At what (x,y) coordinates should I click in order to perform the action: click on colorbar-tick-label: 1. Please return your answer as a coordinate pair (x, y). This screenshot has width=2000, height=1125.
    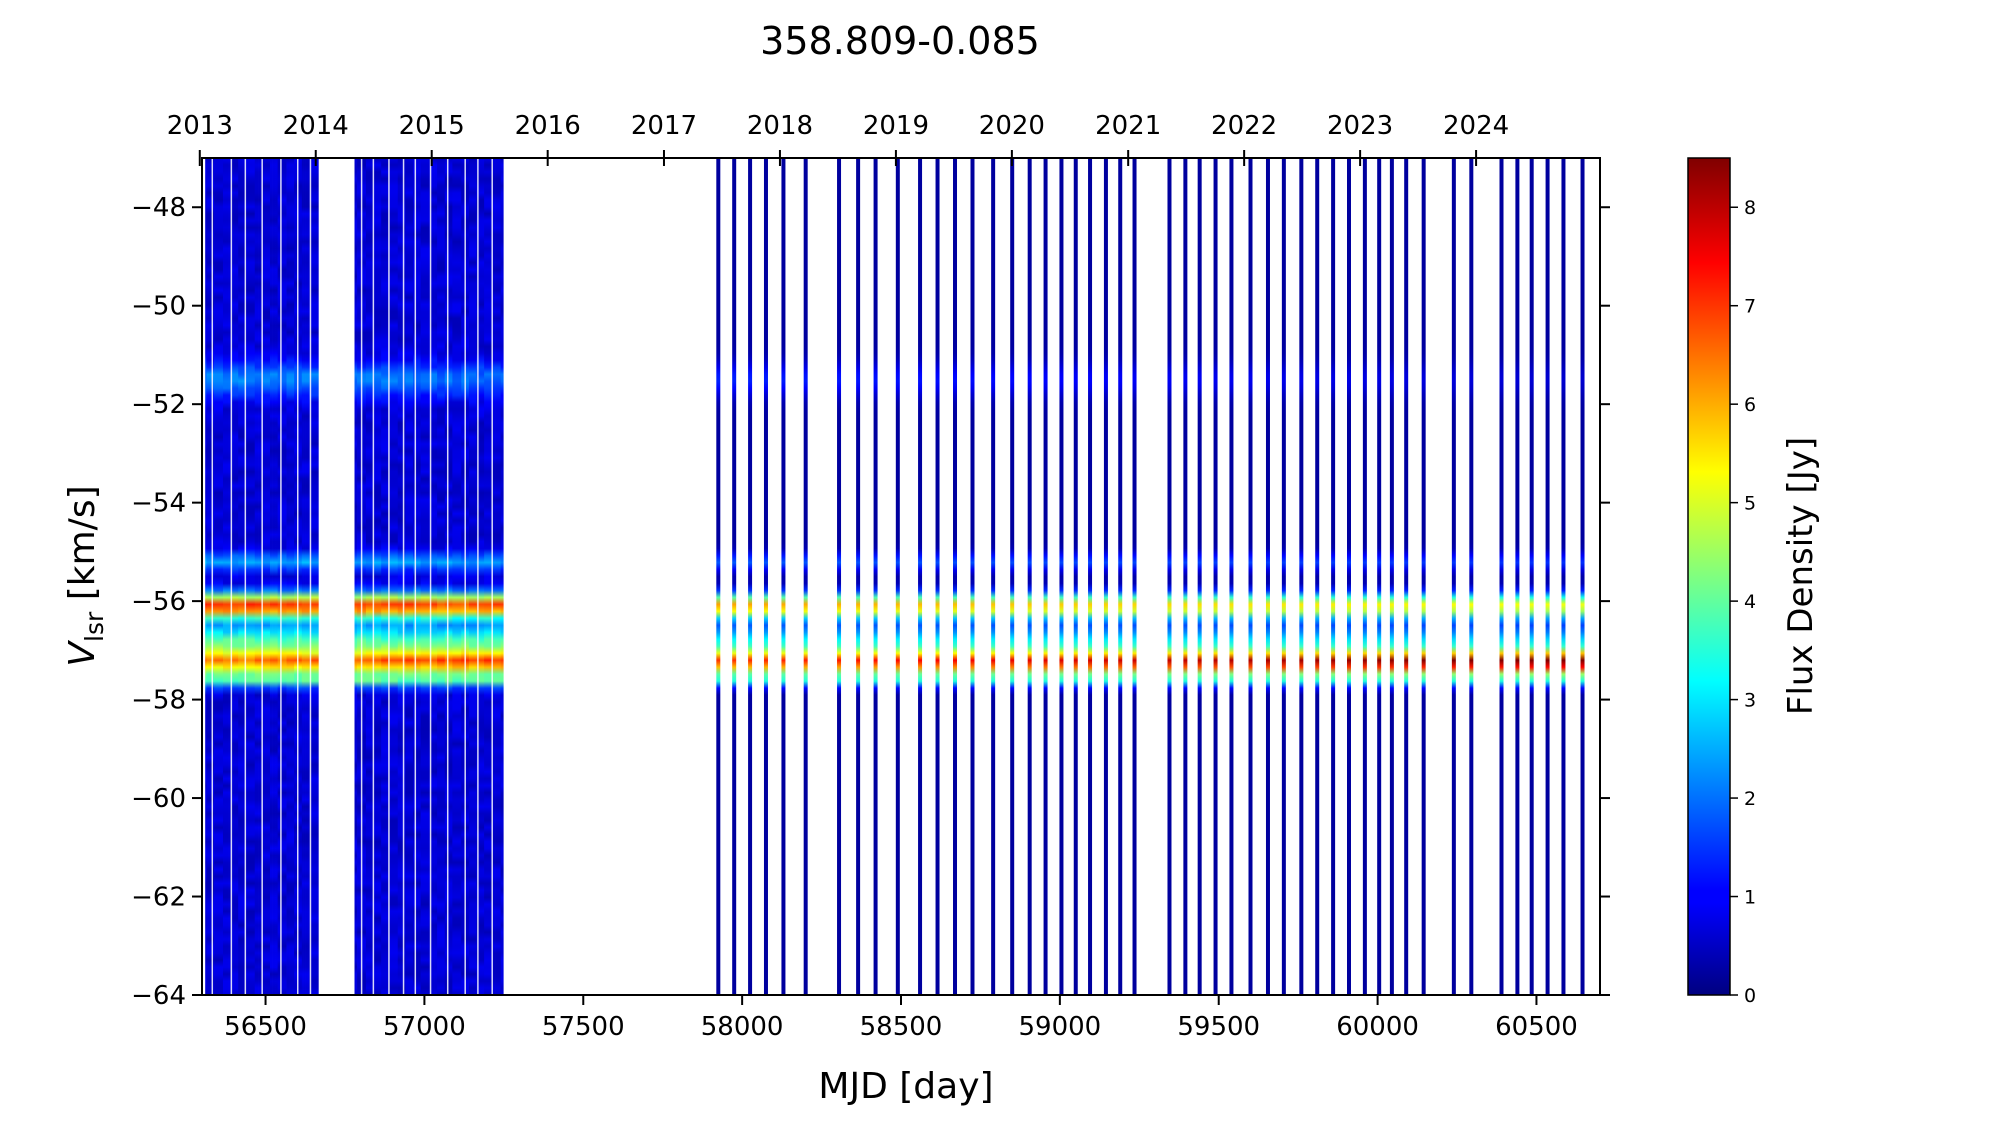
    Looking at the image, I should click on (1750, 898).